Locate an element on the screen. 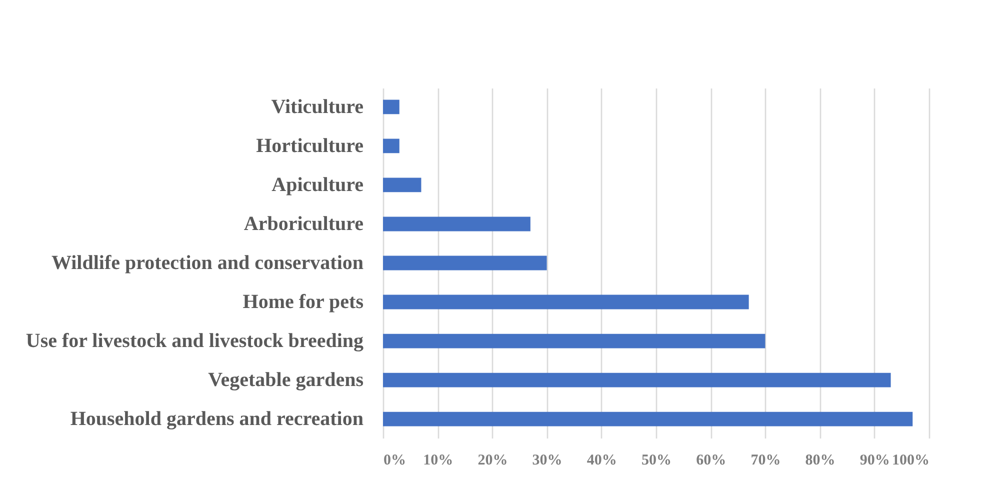 The width and height of the screenshot is (982, 490). y-tick-label: Apiculture is located at coordinates (318, 185).